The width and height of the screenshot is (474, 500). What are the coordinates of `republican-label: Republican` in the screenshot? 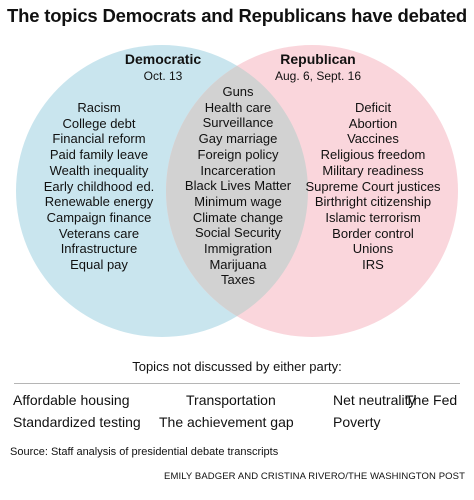 It's located at (318, 59).